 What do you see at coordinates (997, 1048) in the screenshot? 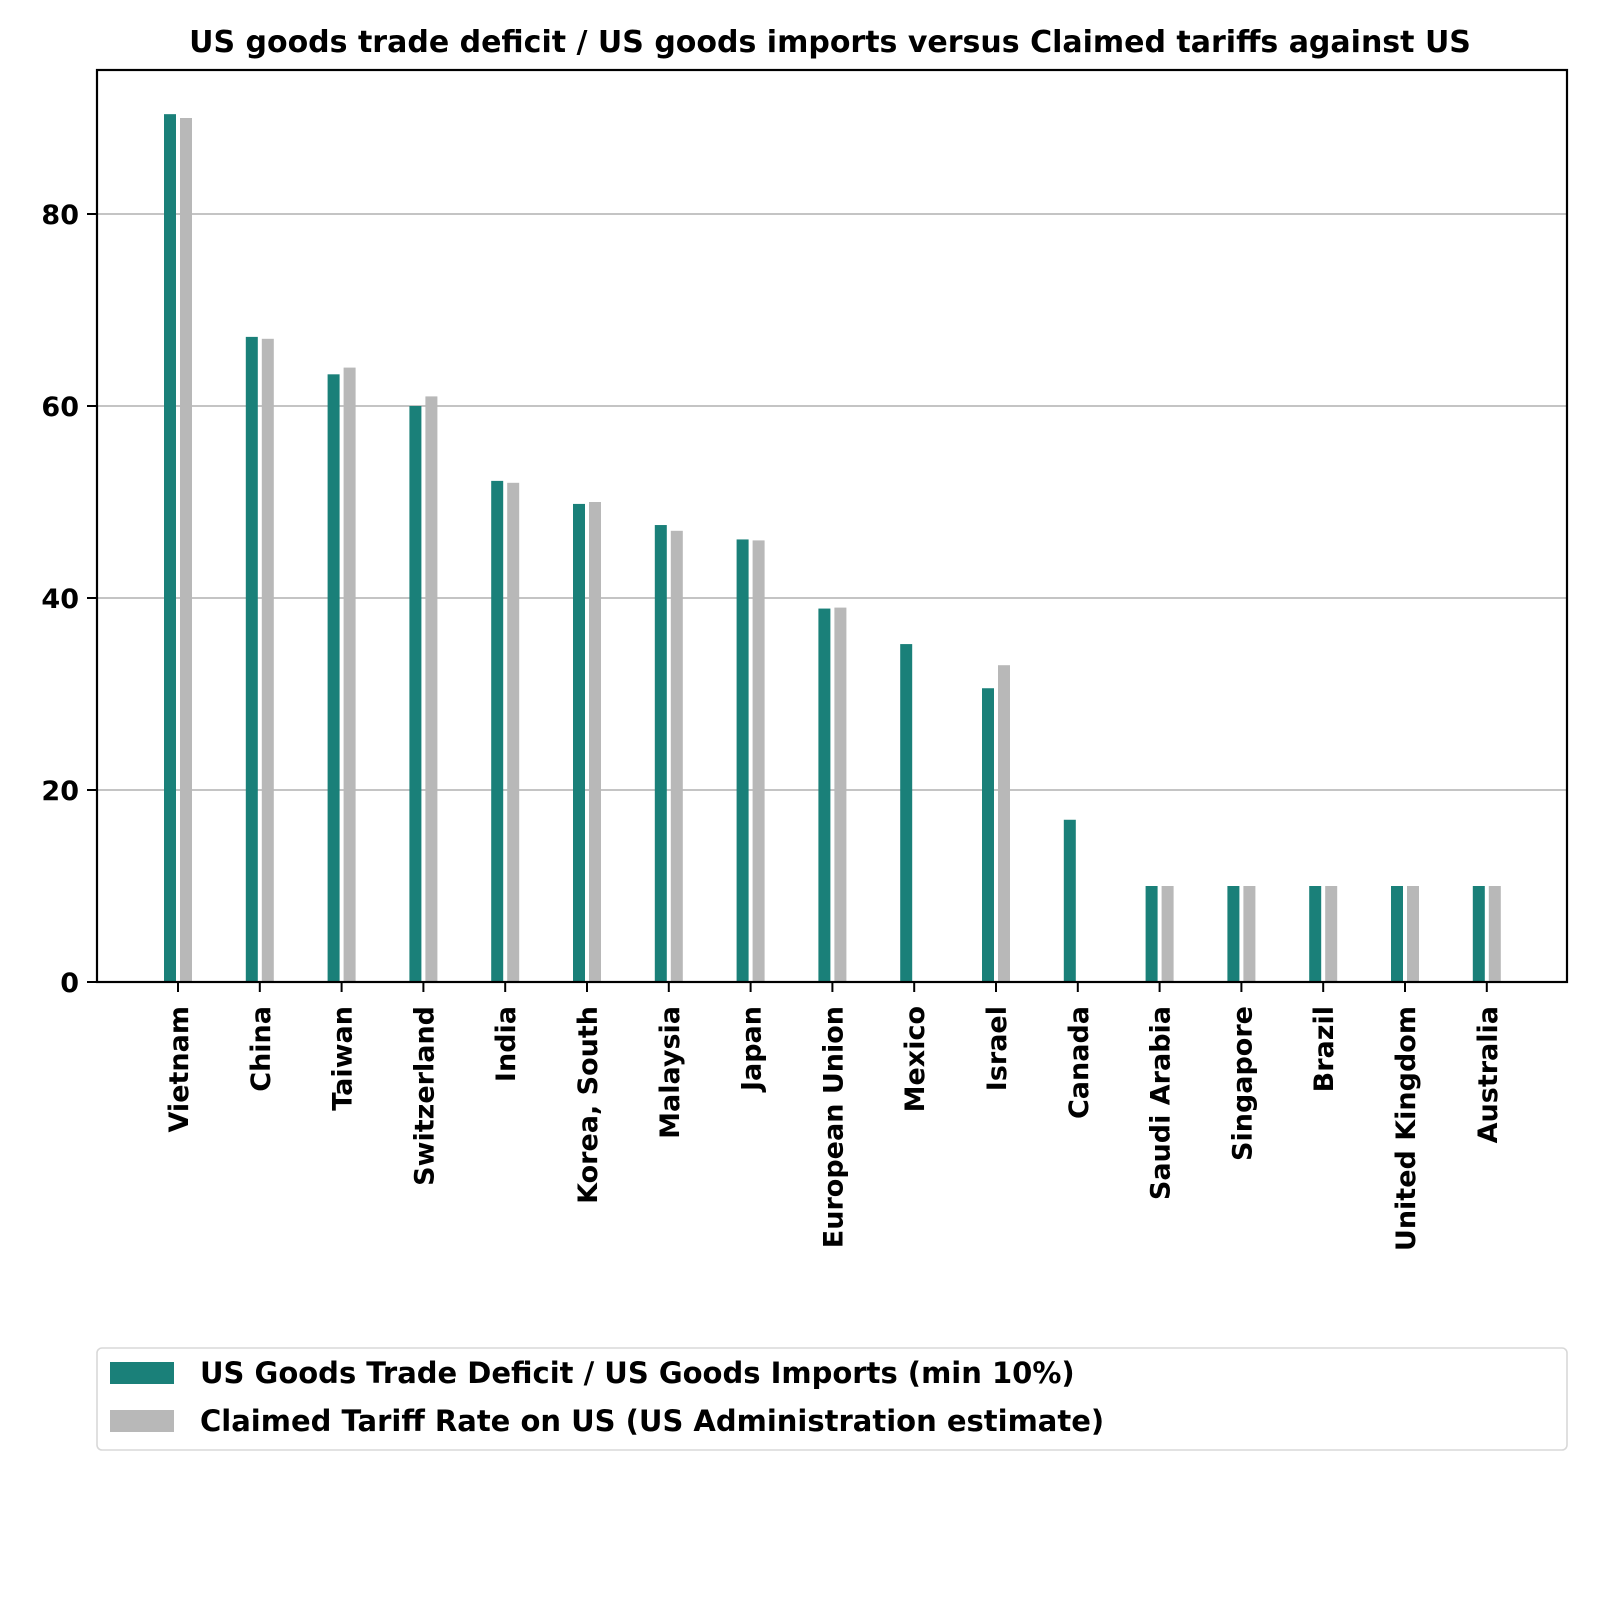
I see `x-tick-label: Israel` at bounding box center [997, 1048].